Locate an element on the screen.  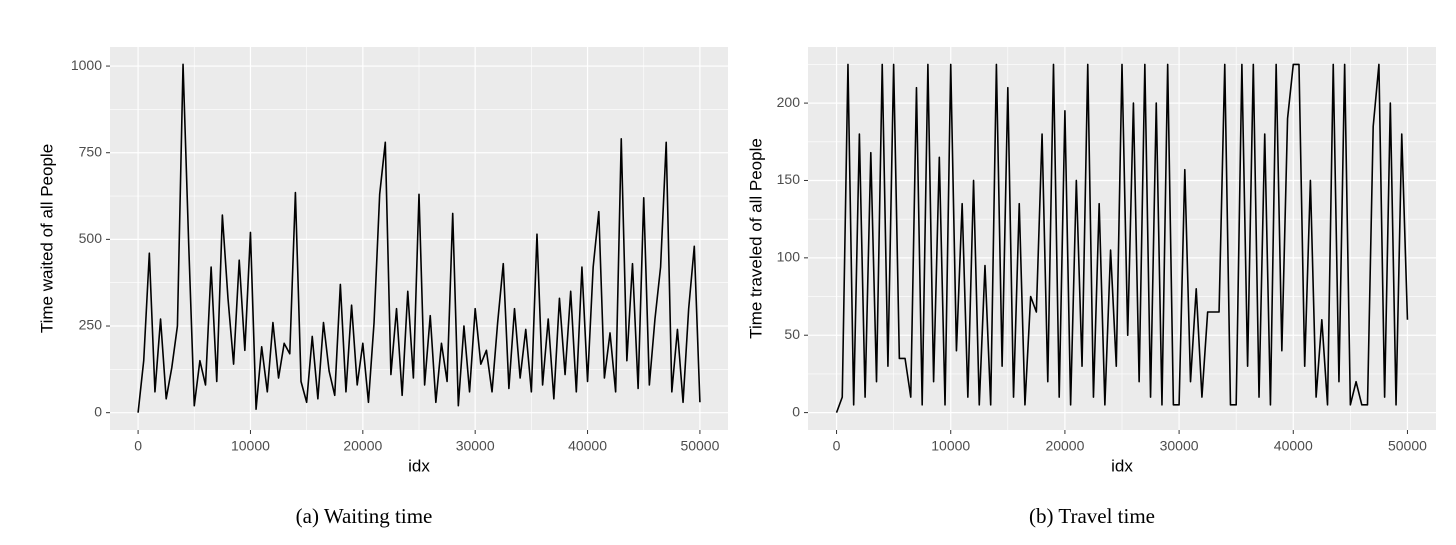
y-tick-label: 250 is located at coordinates (91, 325).